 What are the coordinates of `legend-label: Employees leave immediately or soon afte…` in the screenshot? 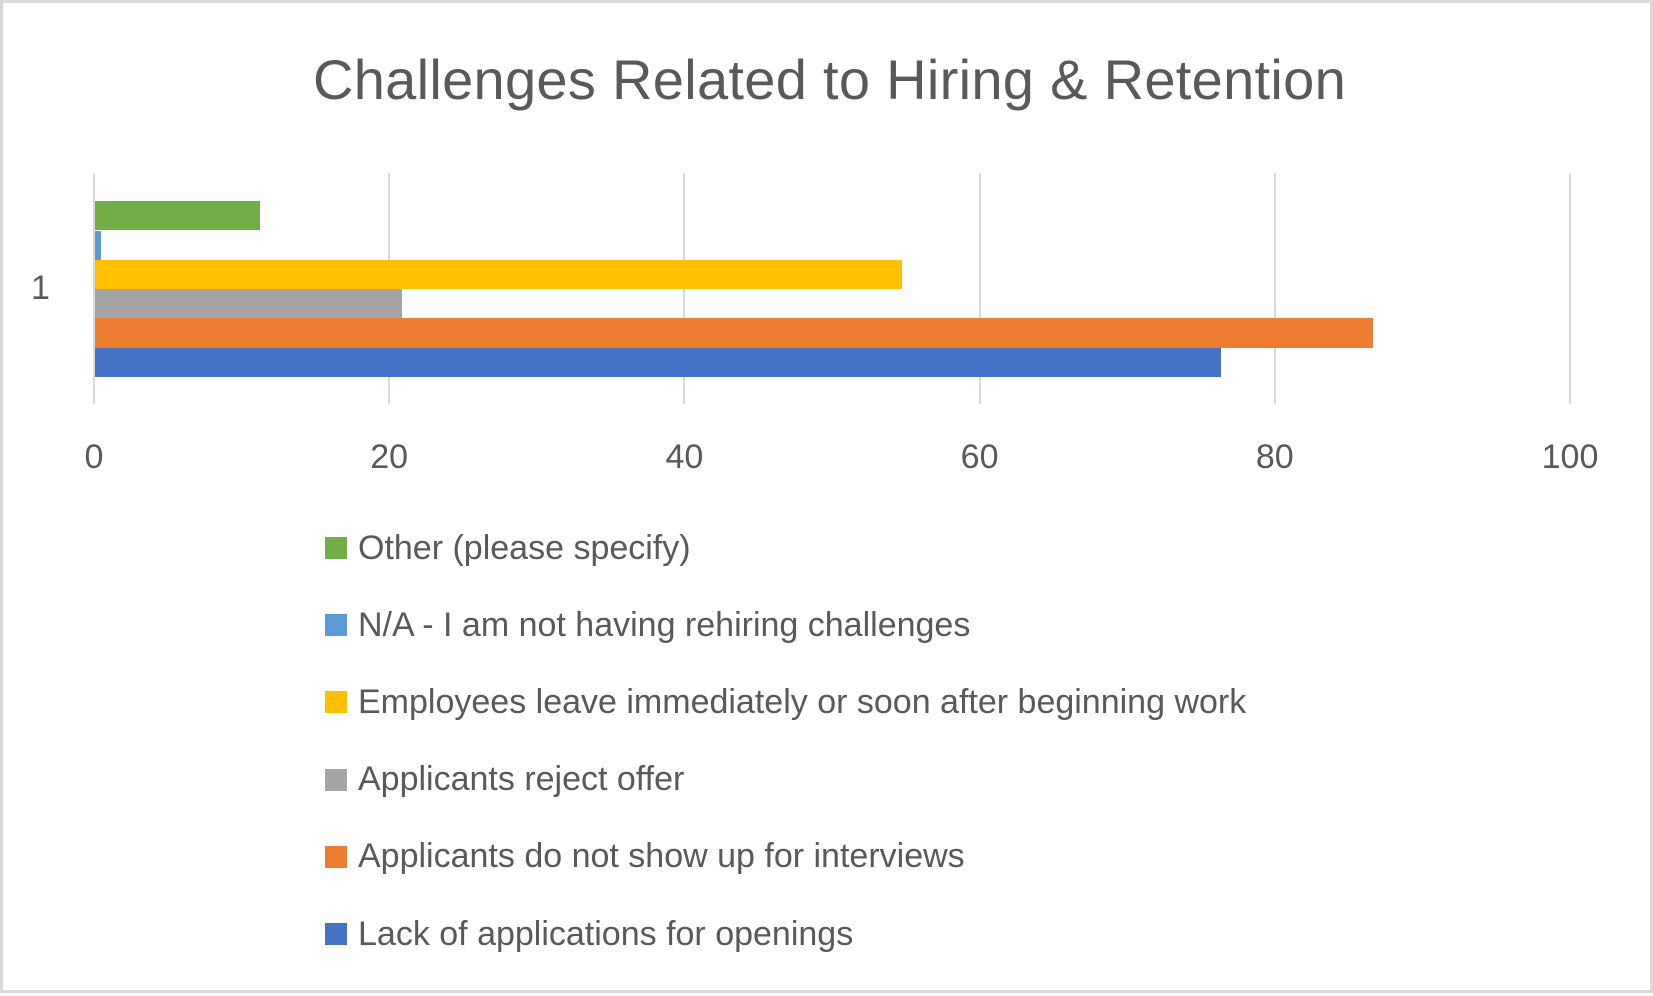 It's located at (802, 701).